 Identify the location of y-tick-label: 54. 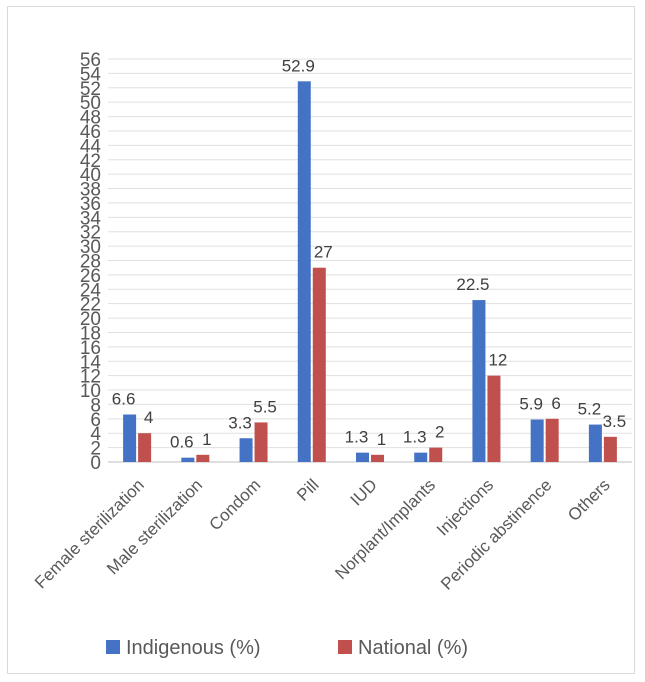
(91, 74).